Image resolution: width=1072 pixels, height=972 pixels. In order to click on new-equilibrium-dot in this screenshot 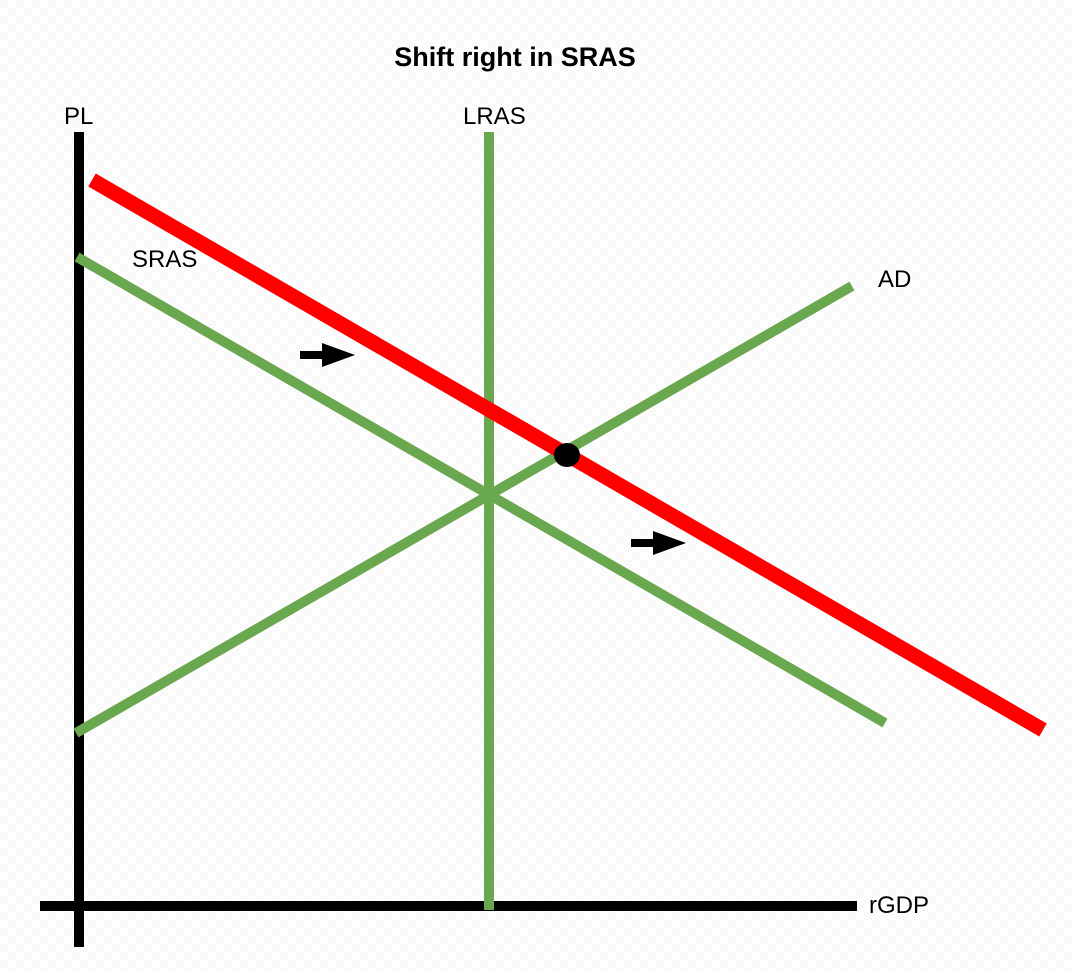, I will do `click(567, 455)`.